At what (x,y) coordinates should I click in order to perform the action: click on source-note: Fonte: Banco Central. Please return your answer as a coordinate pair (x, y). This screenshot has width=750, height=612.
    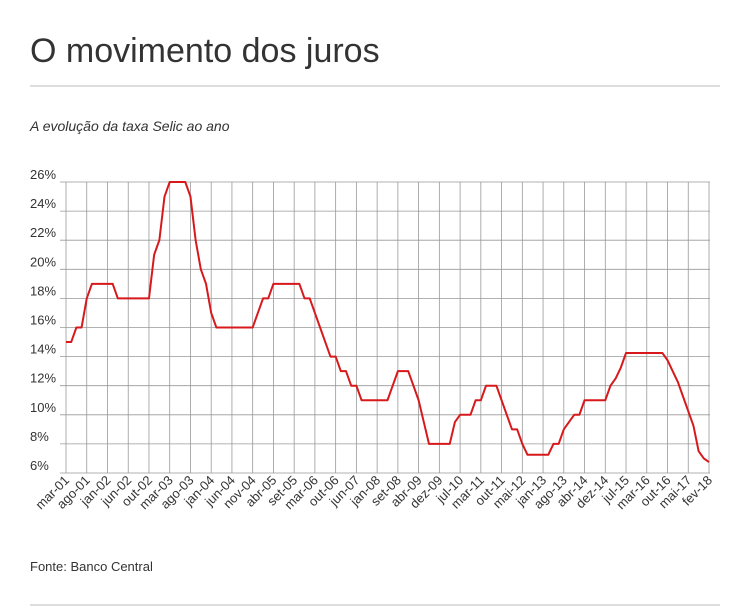
    Looking at the image, I should click on (91, 566).